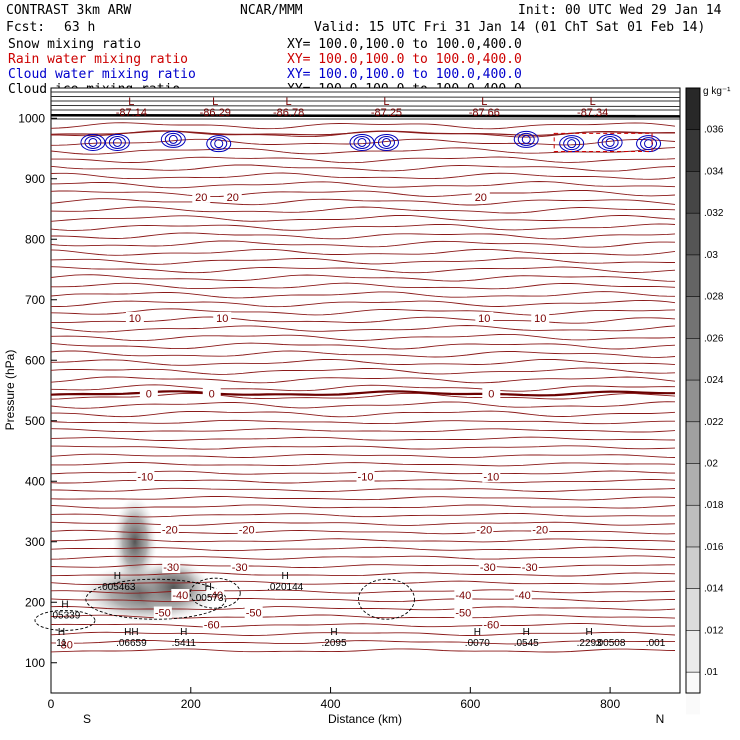  Describe the element at coordinates (10, 390) in the screenshot. I see `y-axis-title: Pressure (hPa)` at that location.